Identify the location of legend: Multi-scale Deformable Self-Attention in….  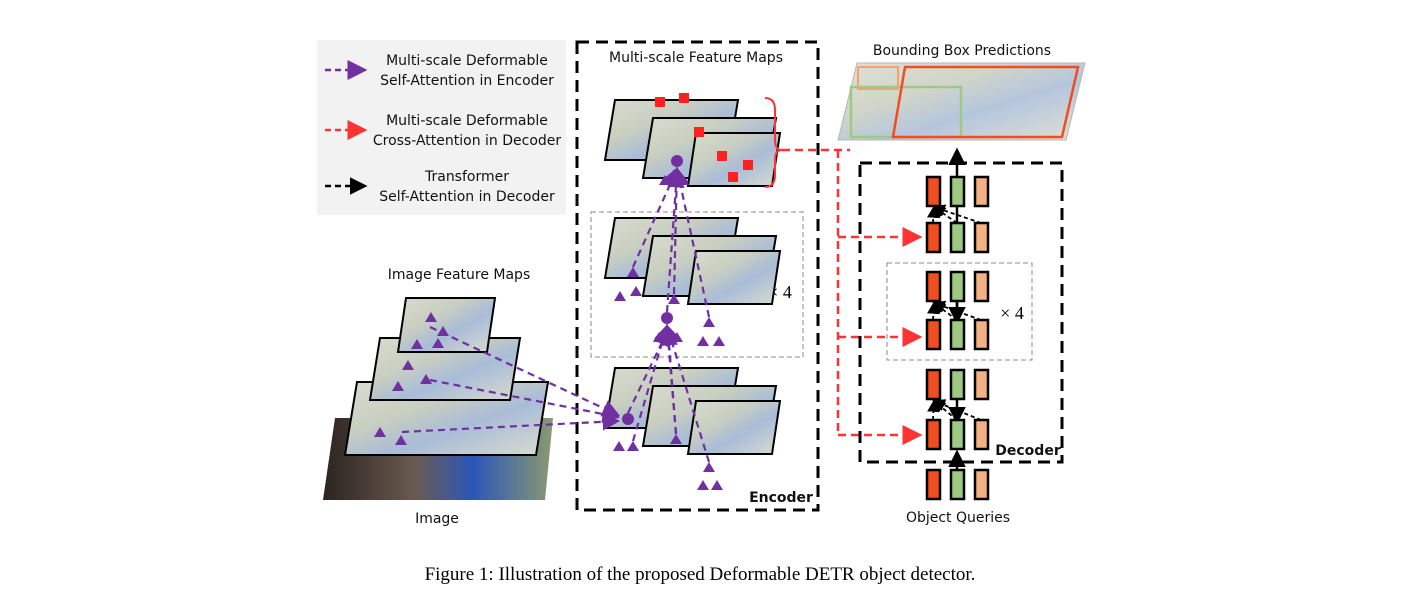
(441, 127).